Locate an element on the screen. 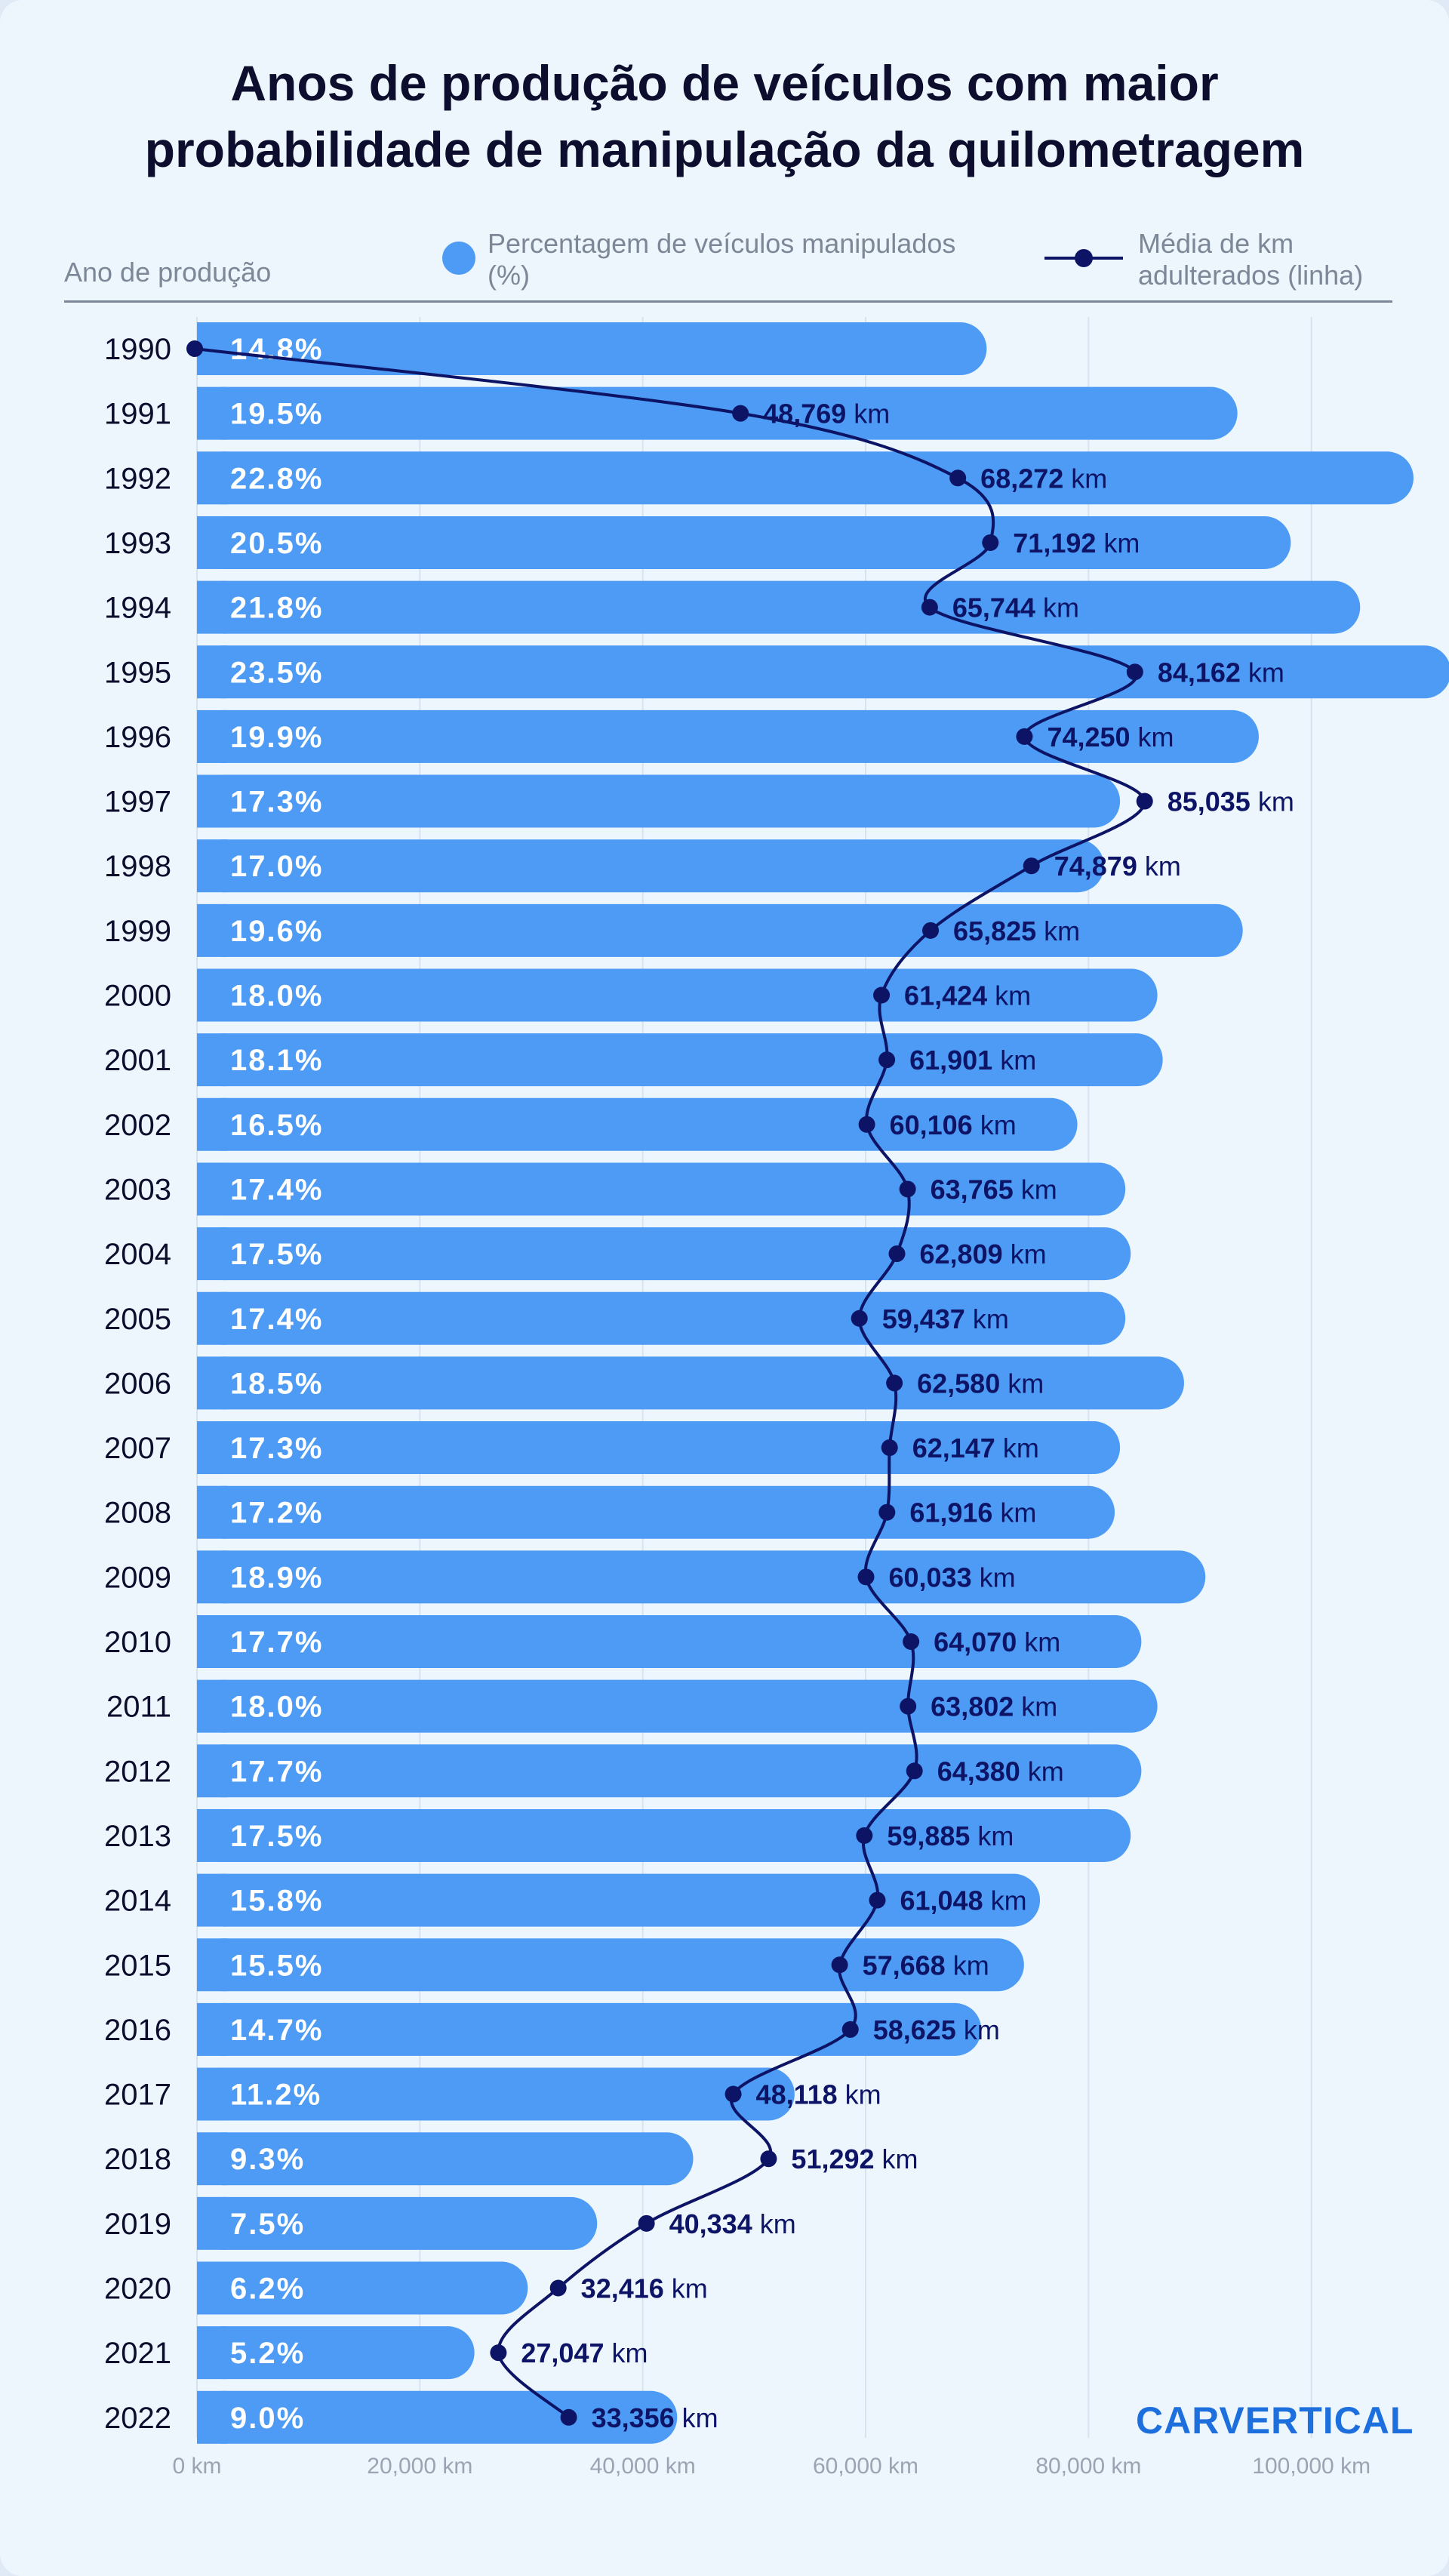  km-value-label: 61,048 km is located at coordinates (963, 1900).